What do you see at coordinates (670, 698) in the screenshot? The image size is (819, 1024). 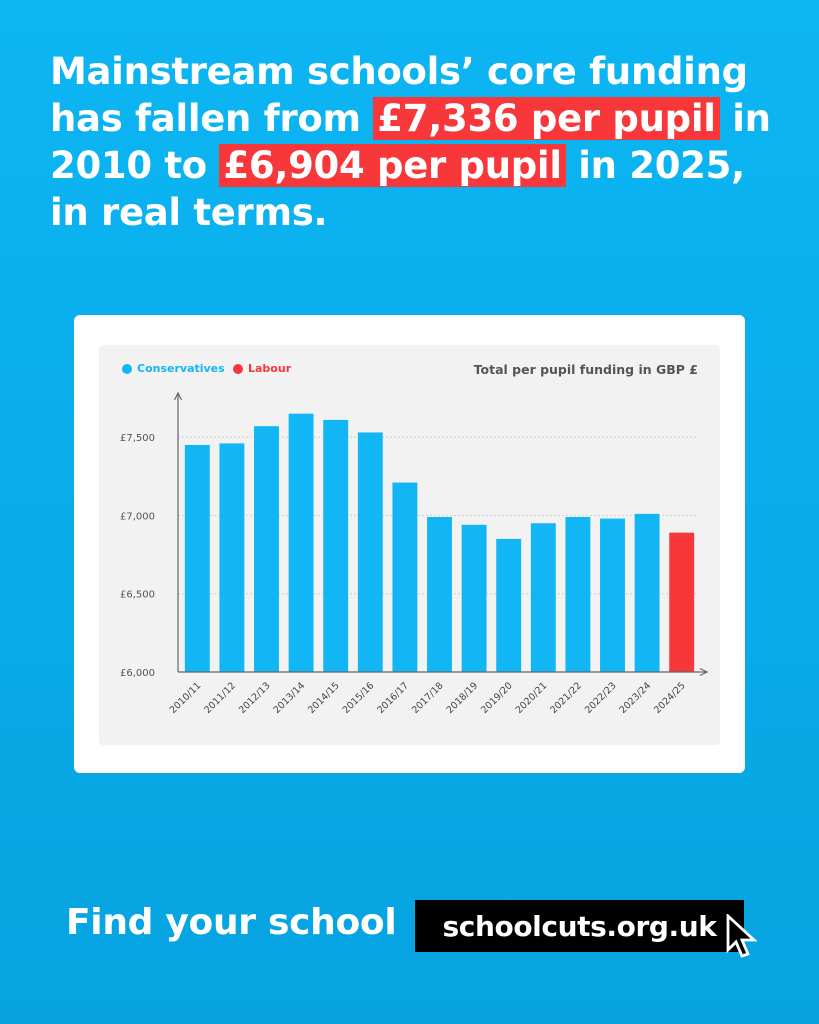 I see `x-tick-label: 2024/25` at bounding box center [670, 698].